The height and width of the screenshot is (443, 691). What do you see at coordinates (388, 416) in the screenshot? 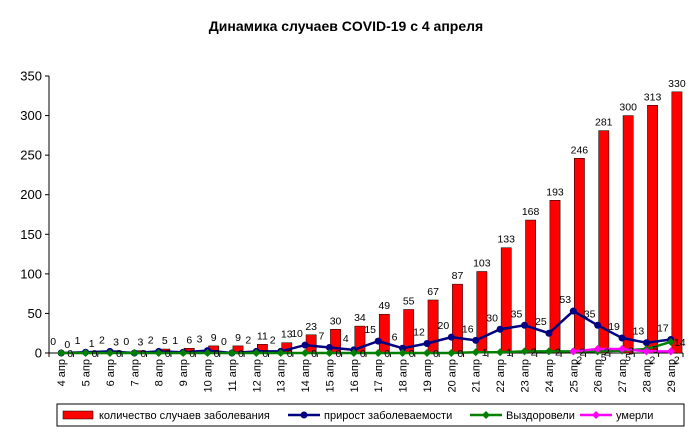
I see `legend-label: прирост заболеваемости` at bounding box center [388, 416].